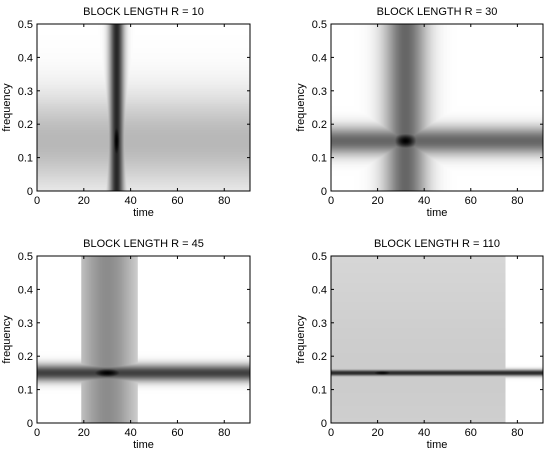  Describe the element at coordinates (143, 244) in the screenshot. I see `chart-title: BLOCK LENGTH R = 45` at that location.